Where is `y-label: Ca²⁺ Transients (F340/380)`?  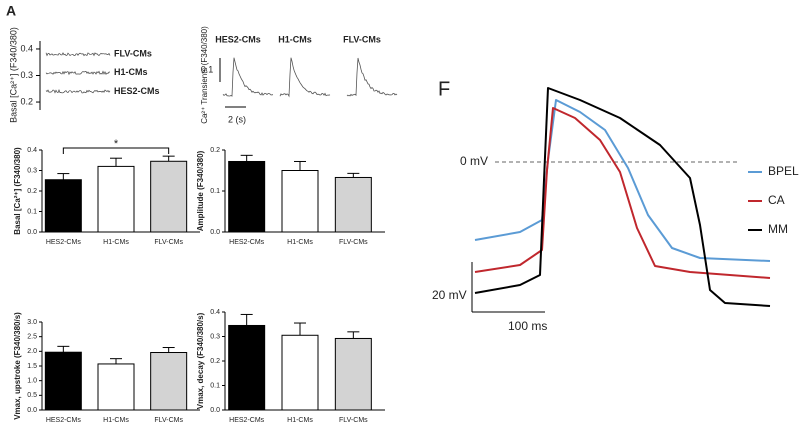
y-label: Ca²⁺ Transients (F340/380) is located at coordinates (204, 75).